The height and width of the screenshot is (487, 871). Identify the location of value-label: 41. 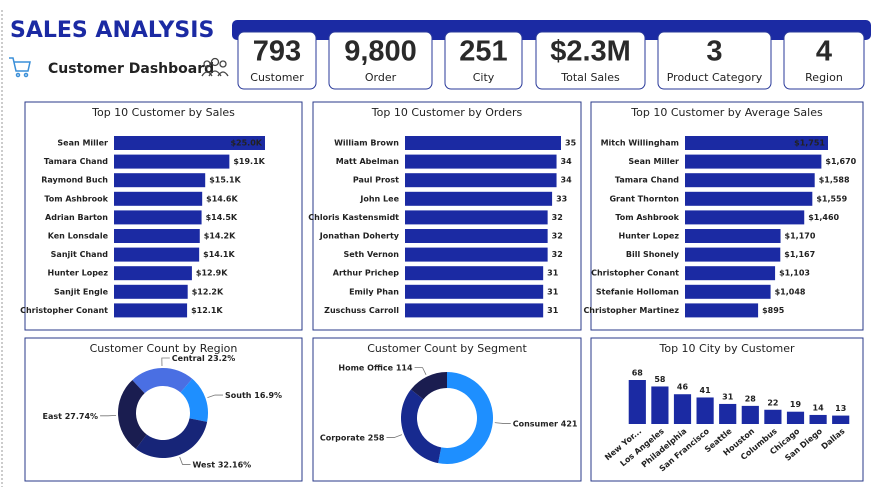
(706, 390).